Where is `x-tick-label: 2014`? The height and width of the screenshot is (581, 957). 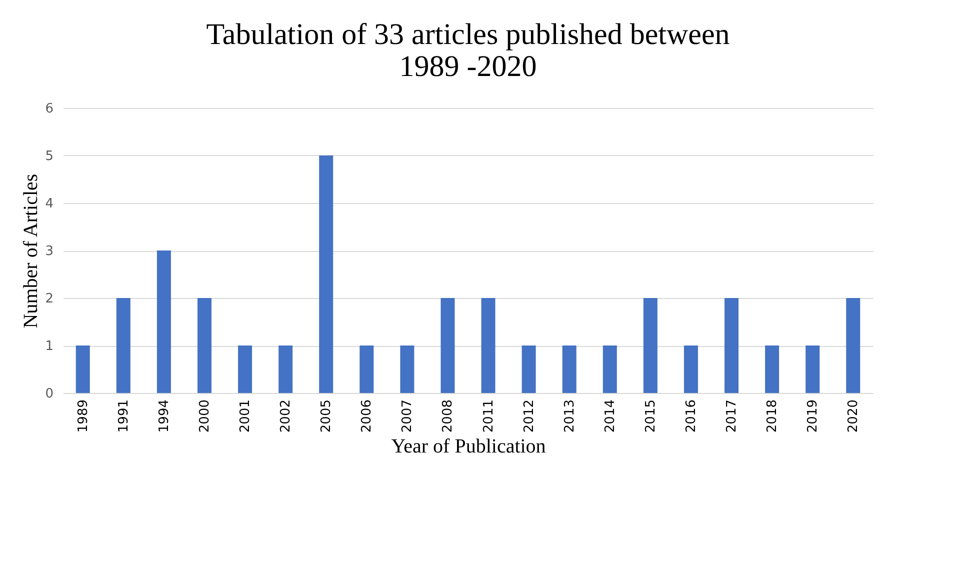
x-tick-label: 2014 is located at coordinates (610, 416).